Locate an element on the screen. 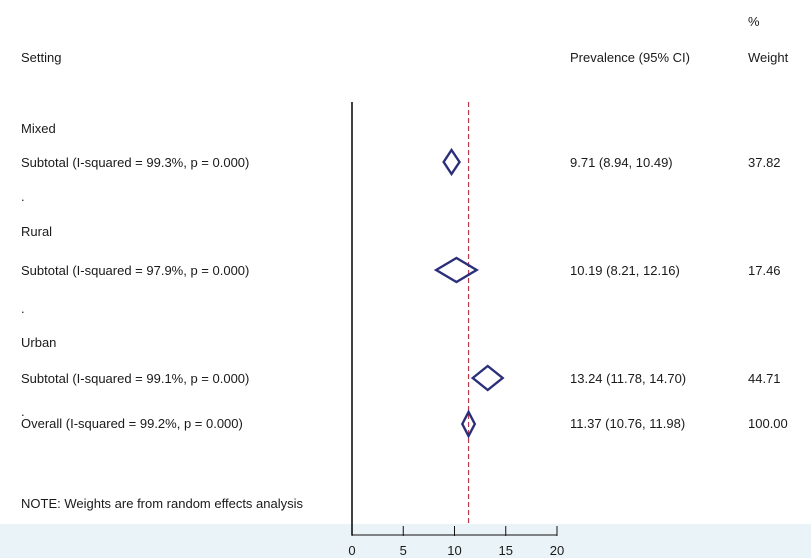 Image resolution: width=811 pixels, height=558 pixels. subtotal-label-rural: Subtotal (I-squared = 97.9%, p = 0.000) is located at coordinates (135, 270).